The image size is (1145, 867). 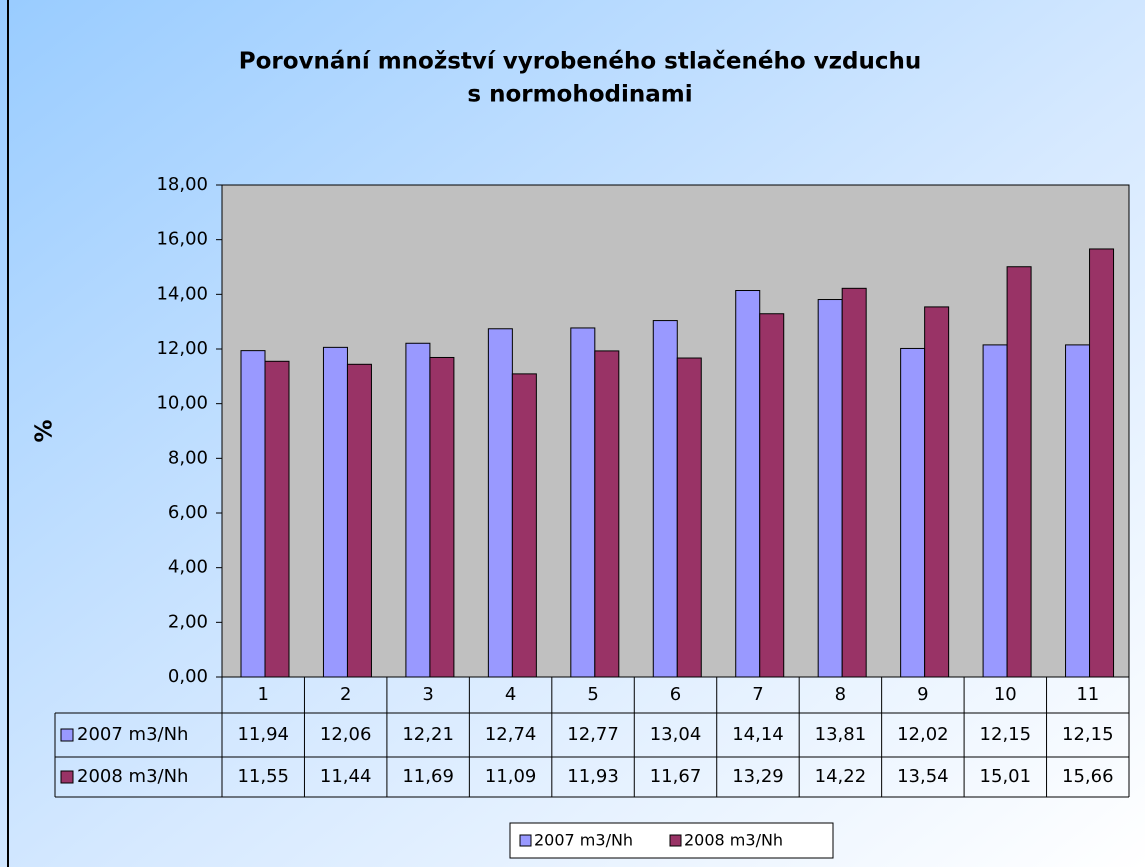 What do you see at coordinates (1088, 776) in the screenshot?
I see `data-label: 15,66` at bounding box center [1088, 776].